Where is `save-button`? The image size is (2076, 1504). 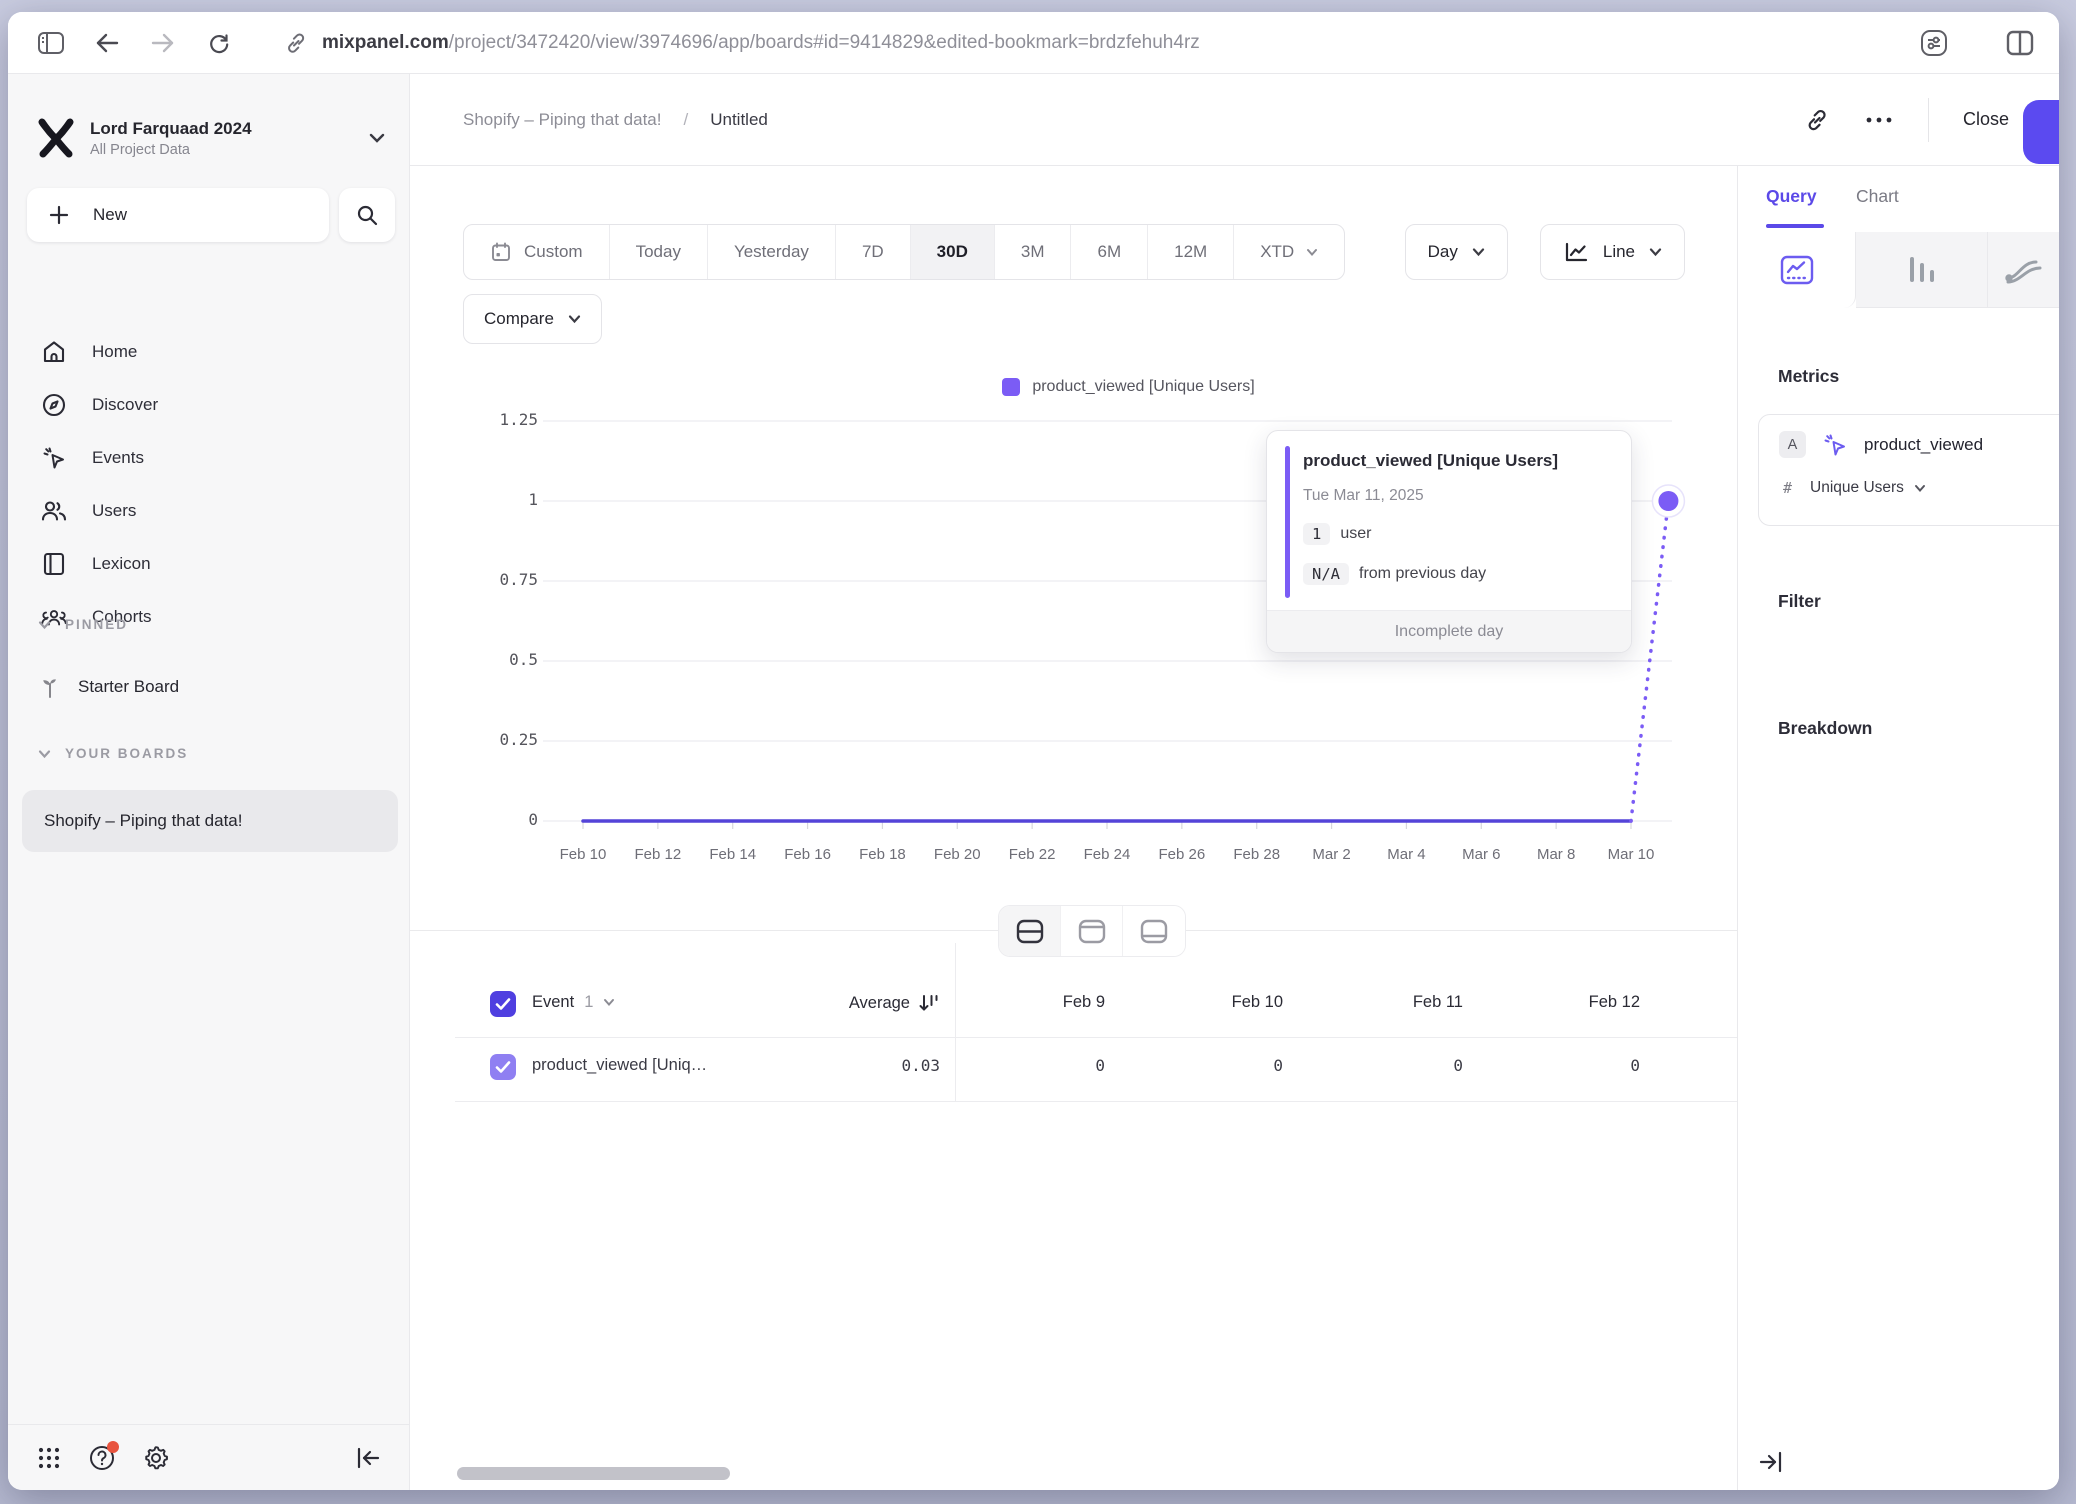
save-button is located at coordinates (2041, 132).